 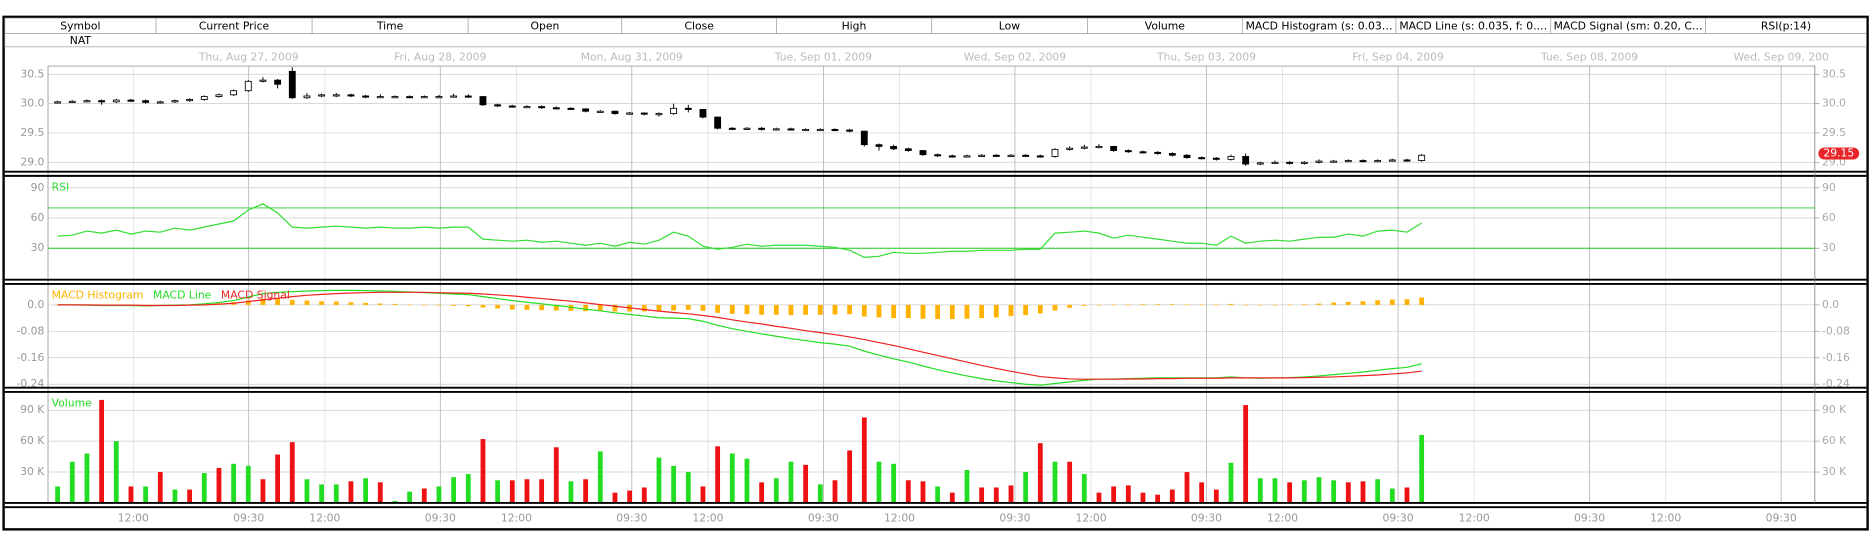 I want to click on legend-entry: MACD Signal, so click(x=255, y=294).